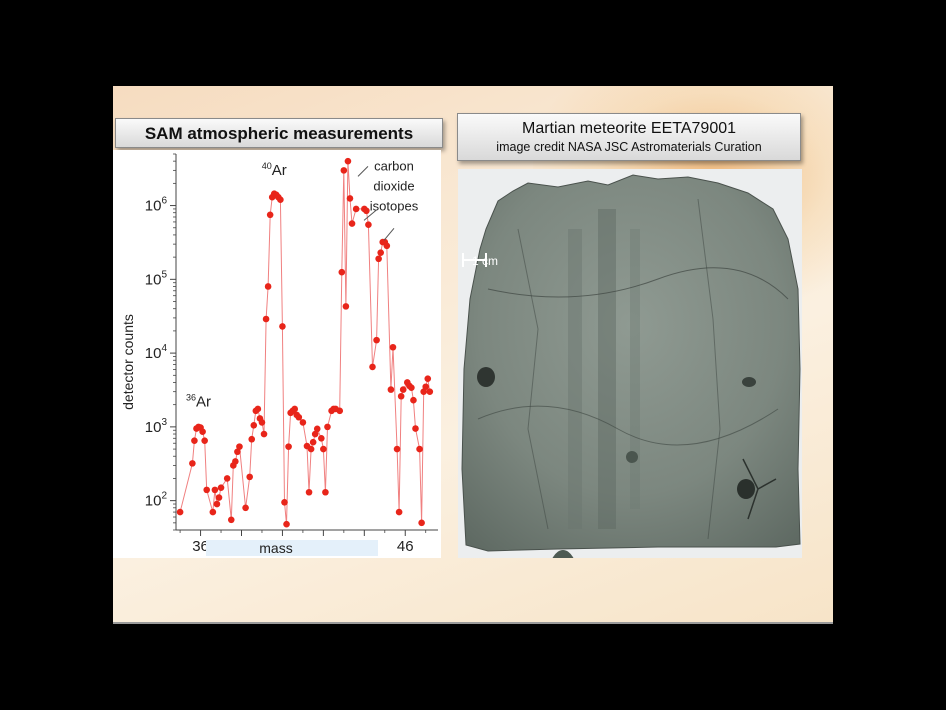 Image resolution: width=946 pixels, height=710 pixels. Describe the element at coordinates (305, 343) in the screenshot. I see `series-line` at that location.